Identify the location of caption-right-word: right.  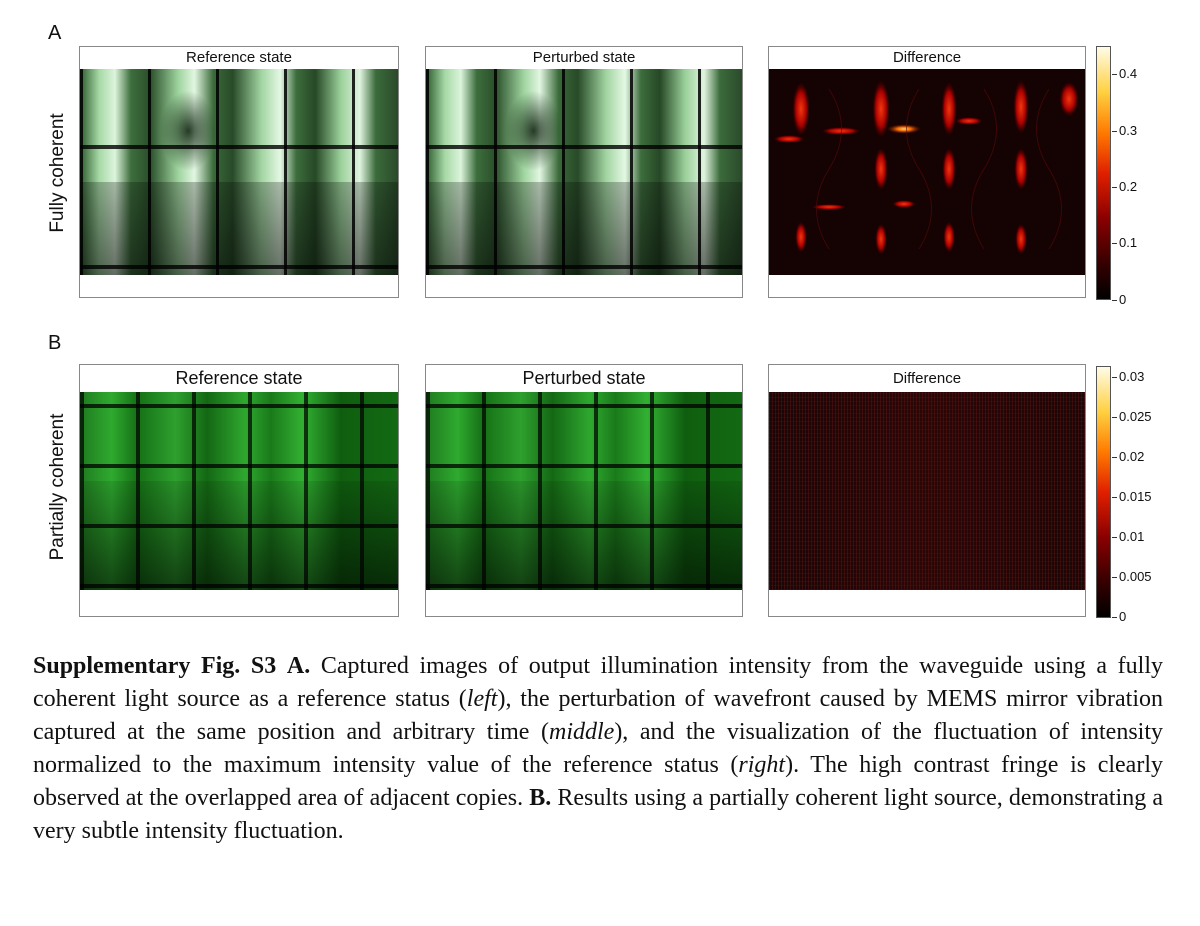
(761, 765).